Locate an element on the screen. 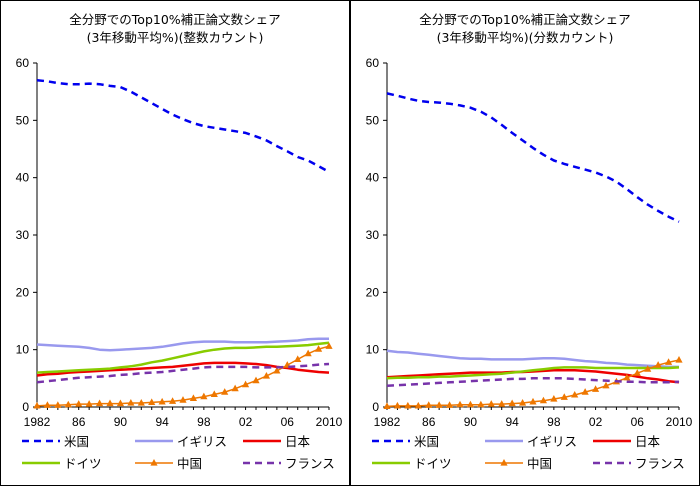 The image size is (700, 486). right-chart-subtitle: (3年移動平均%)(分数カウント) is located at coordinates (525, 37).